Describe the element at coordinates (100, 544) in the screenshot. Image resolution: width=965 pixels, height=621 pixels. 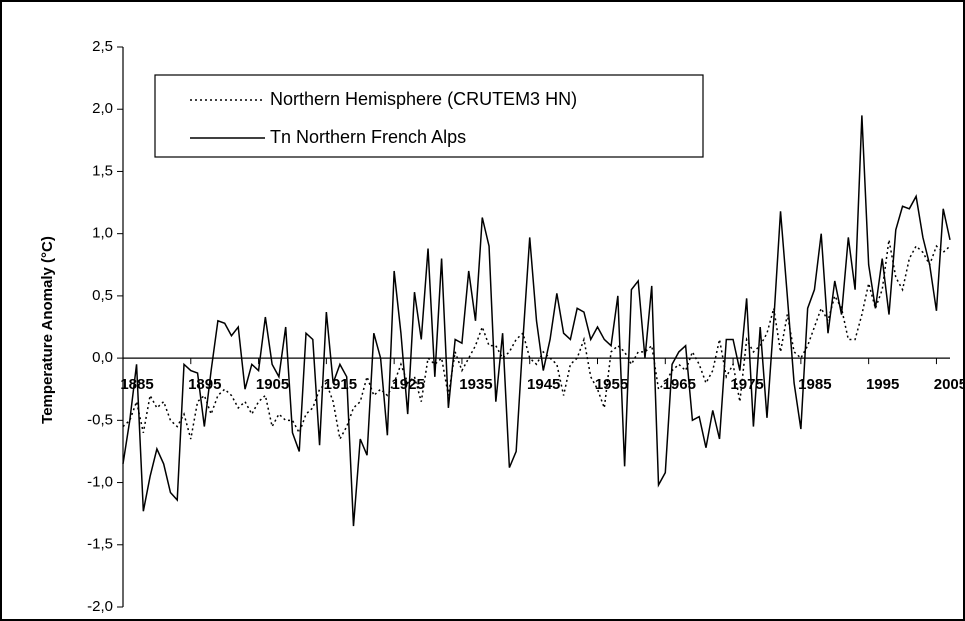
I see `y-tick-label: -1,5` at that location.